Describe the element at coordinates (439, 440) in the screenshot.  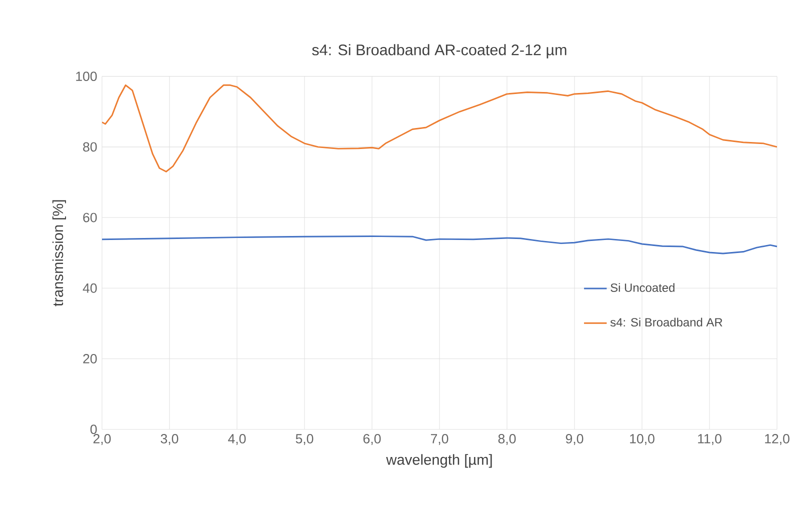
I see `x-tick-label: 7,0` at that location.